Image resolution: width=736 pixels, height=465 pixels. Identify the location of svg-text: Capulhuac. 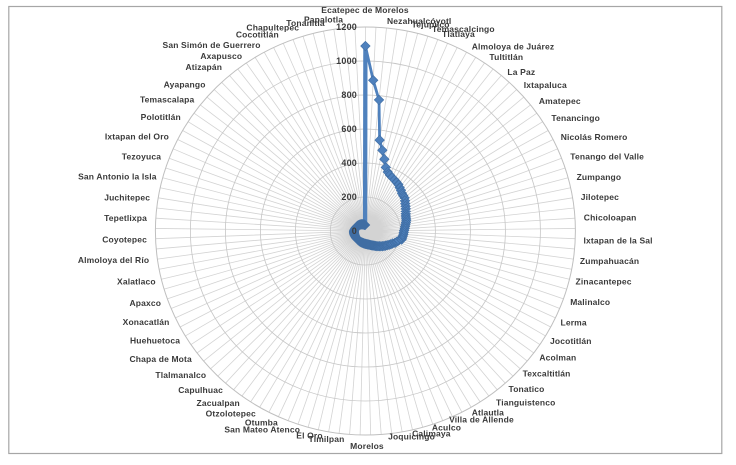
(200, 390).